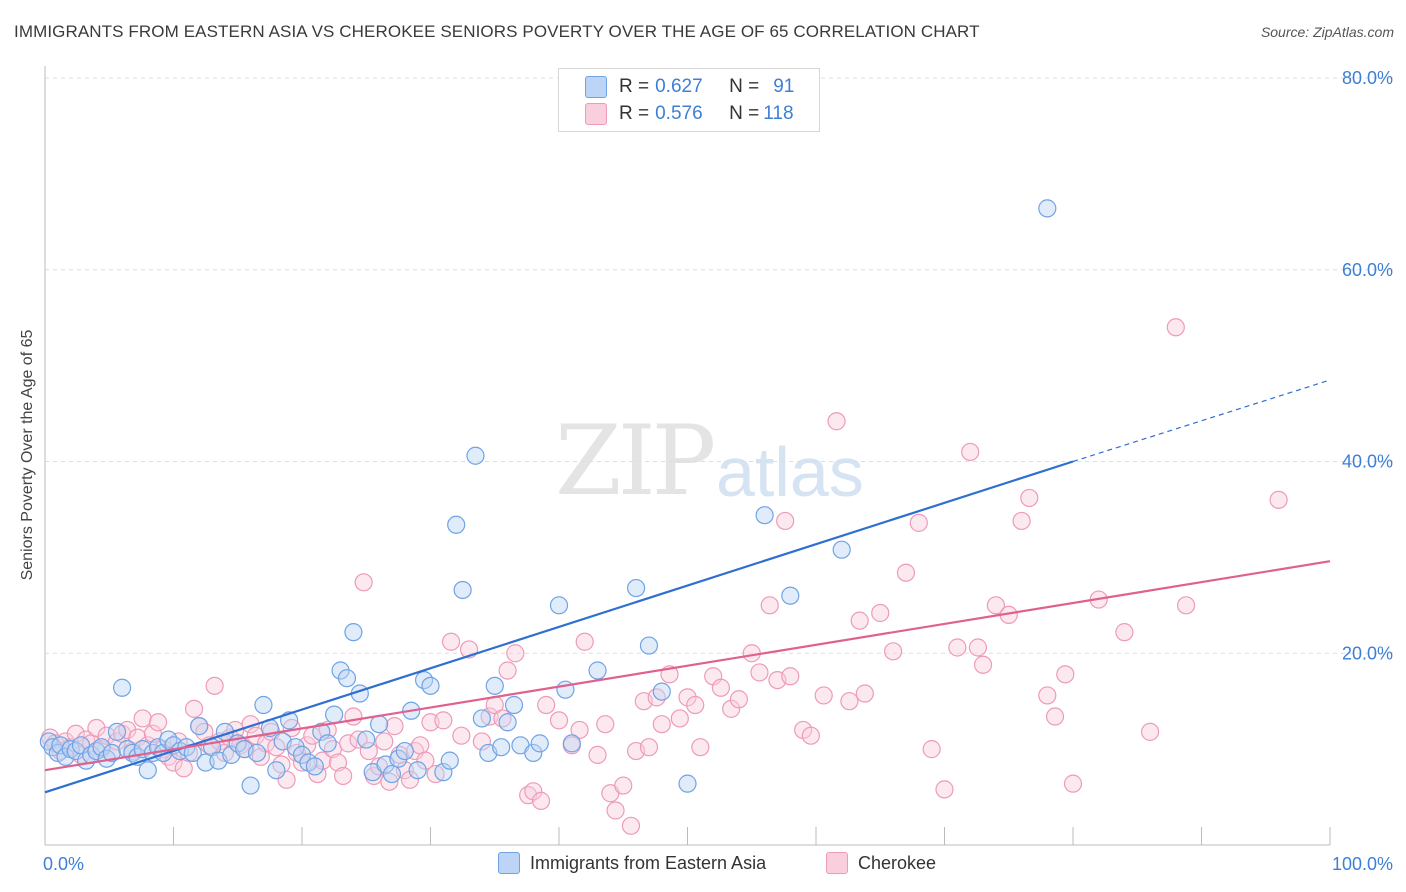  What do you see at coordinates (648, 862) in the screenshot?
I see `bottom-legend-label: Immigrants from Eastern Asia` at bounding box center [648, 862].